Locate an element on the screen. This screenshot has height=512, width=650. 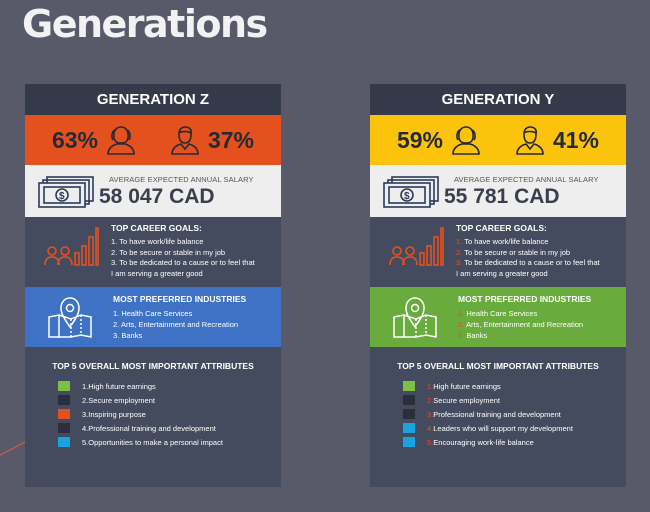
attribute-item: 2. Secure employment is located at coordinates (140, 400).